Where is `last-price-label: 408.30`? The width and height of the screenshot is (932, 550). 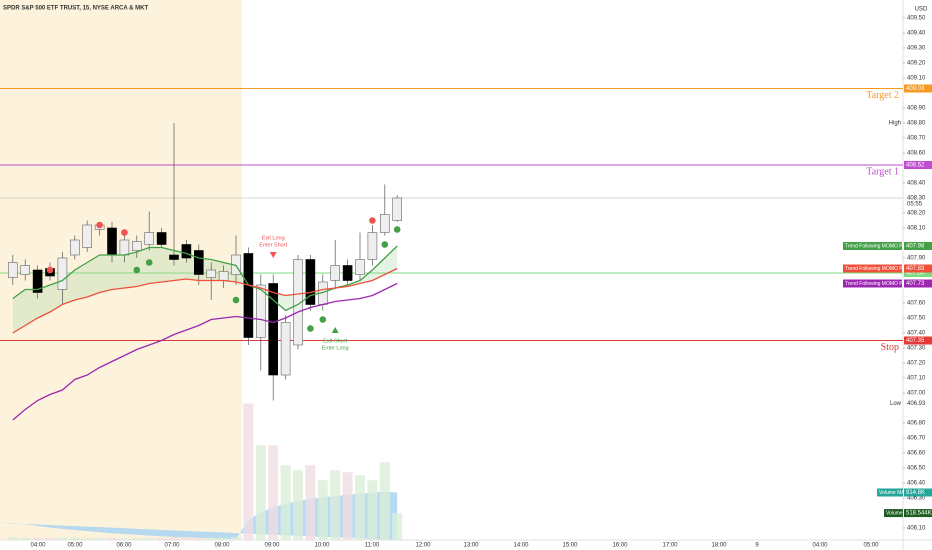 last-price-label: 408.30 is located at coordinates (916, 199).